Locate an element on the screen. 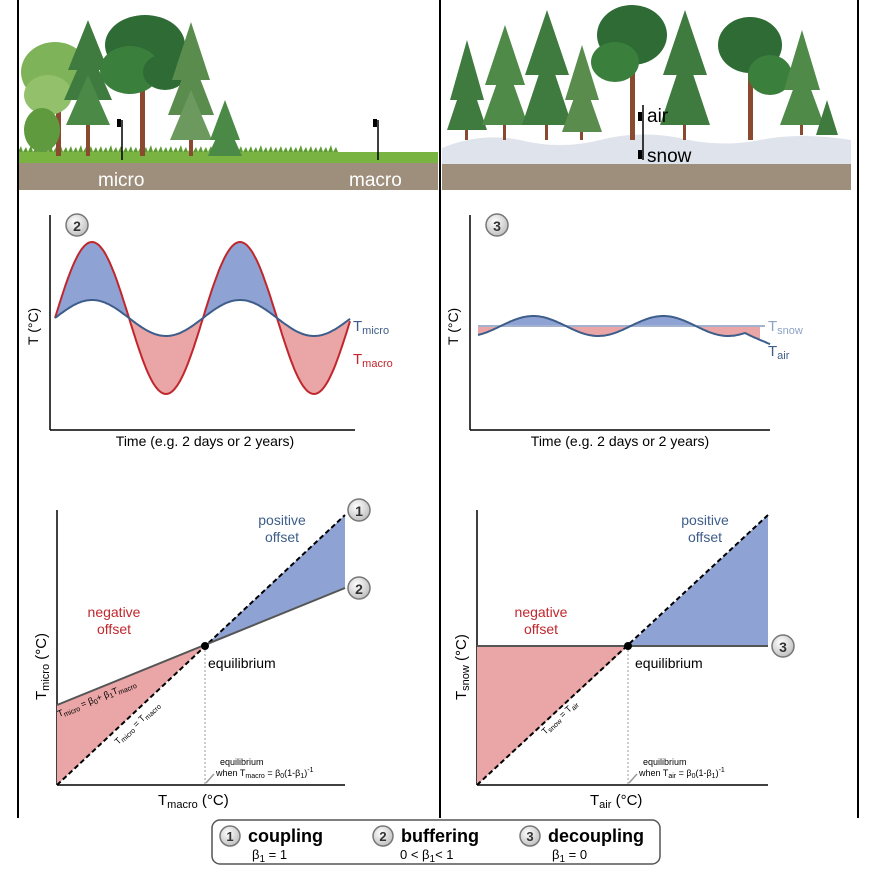 The width and height of the screenshot is (869, 886). legend-item-buffering: 2 buffering 0 < β1< 1 is located at coordinates (425, 845).